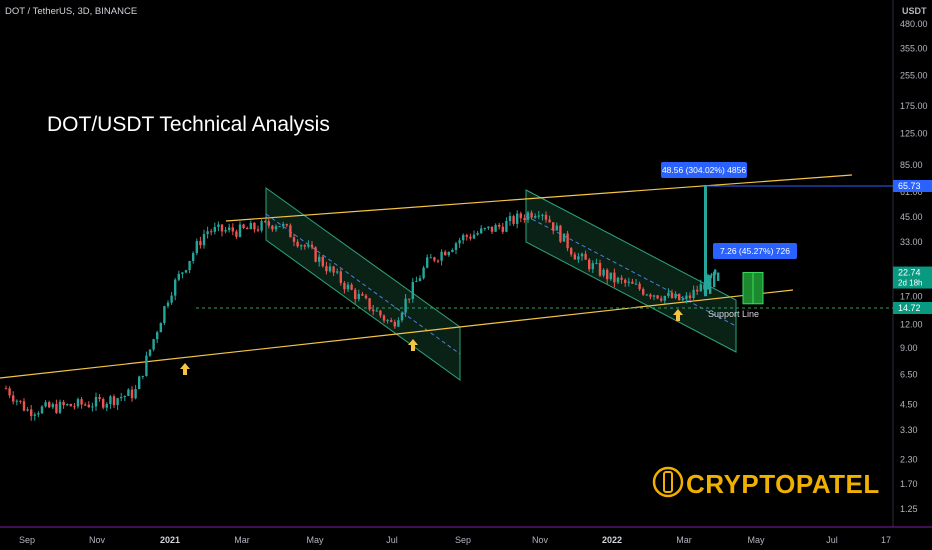 The image size is (932, 550). Describe the element at coordinates (783, 484) in the screenshot. I see `logo-text: CRYPTOPATEL` at that location.